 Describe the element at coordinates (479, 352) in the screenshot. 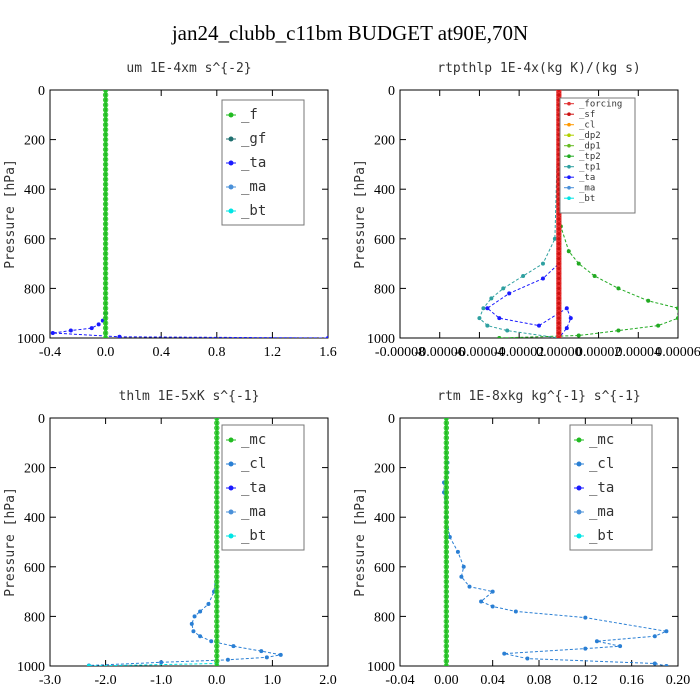

I see `x-tick-label: -0.00004` at that location.